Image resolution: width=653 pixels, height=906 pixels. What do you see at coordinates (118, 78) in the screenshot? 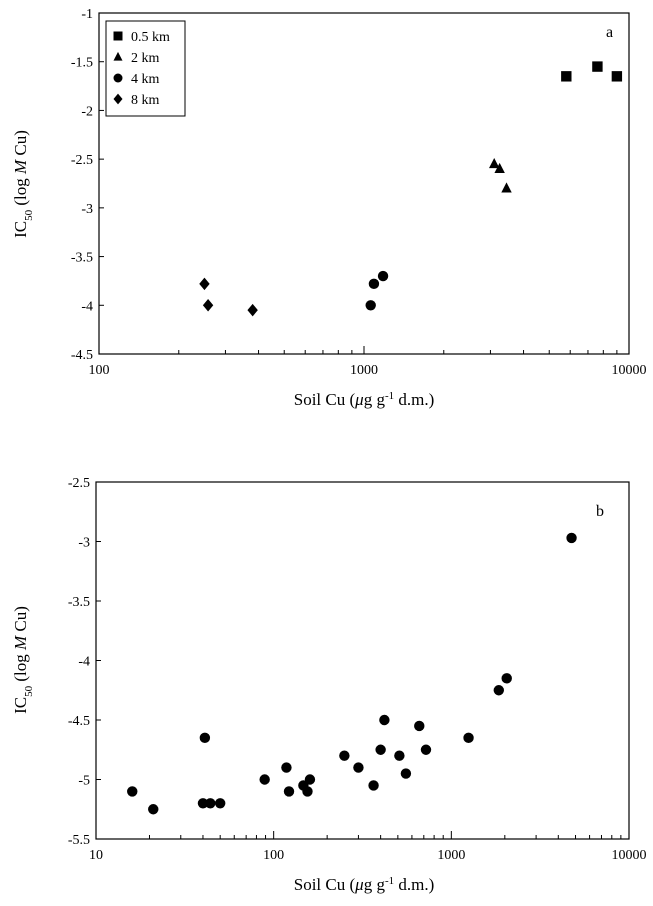
I see `legend-marker-circle` at bounding box center [118, 78].